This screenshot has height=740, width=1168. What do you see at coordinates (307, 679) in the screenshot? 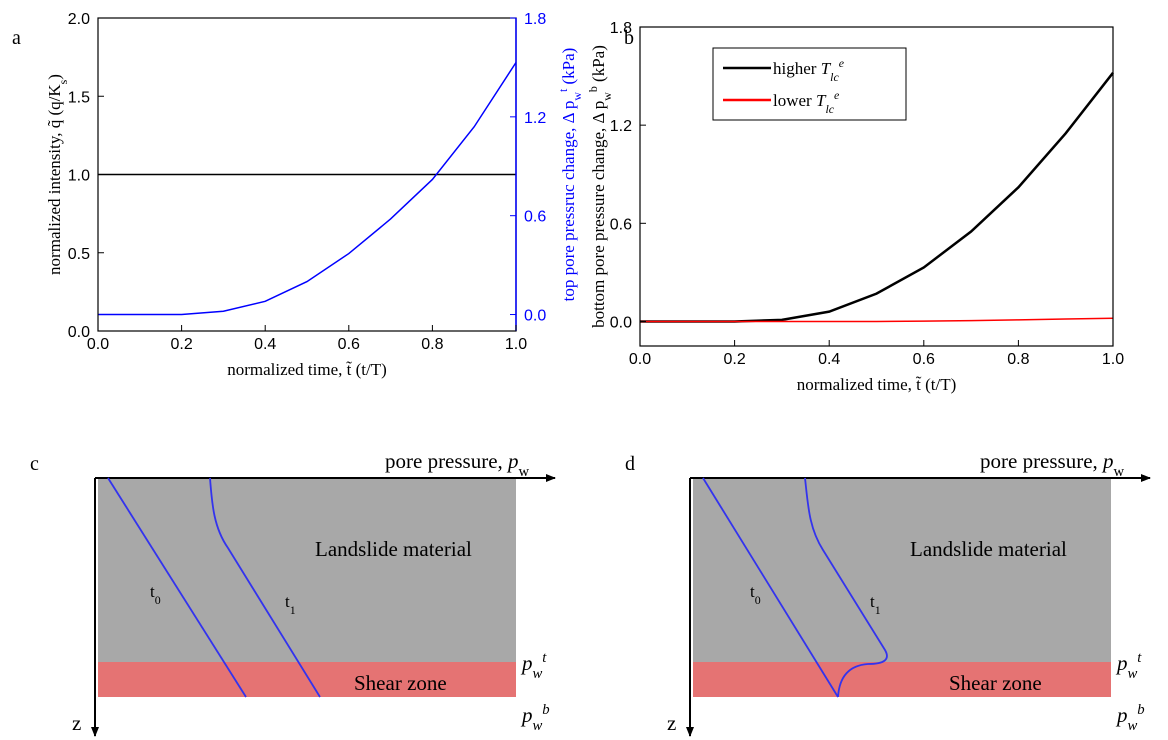
I see `shear-zone-layer` at bounding box center [307, 679].